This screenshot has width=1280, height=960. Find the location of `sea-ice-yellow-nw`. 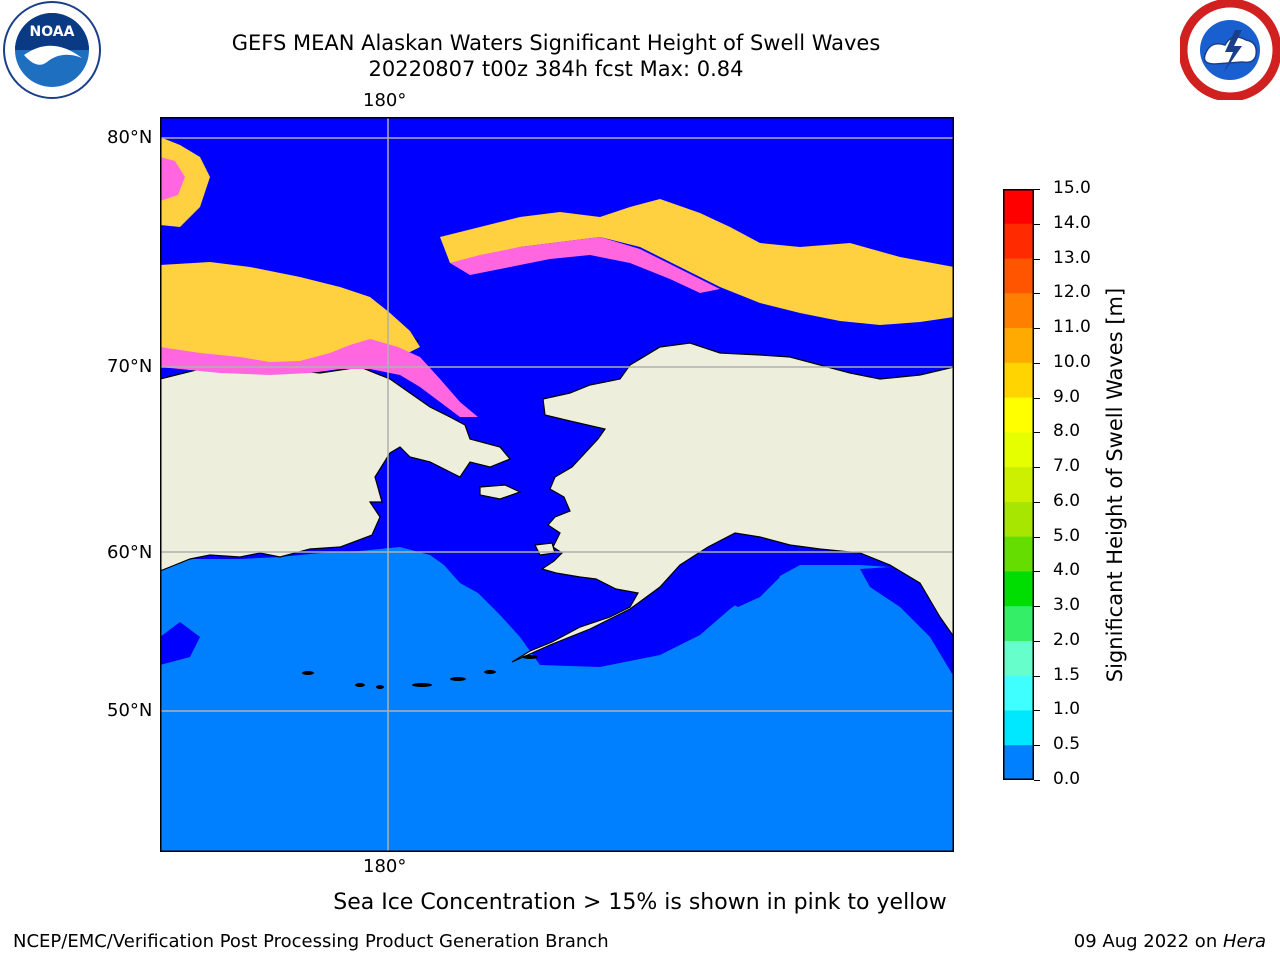

sea-ice-yellow-nw is located at coordinates (185, 182).